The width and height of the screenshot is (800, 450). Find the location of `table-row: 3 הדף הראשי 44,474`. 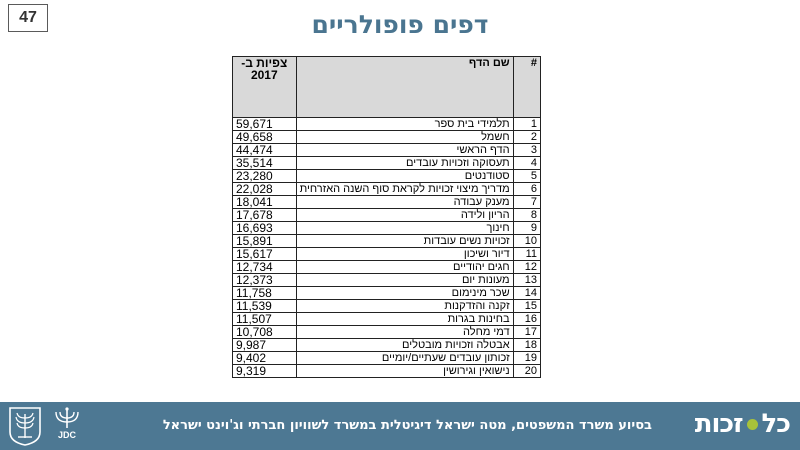

table-row: 3 הדף הראשי 44,474 is located at coordinates (387, 150).